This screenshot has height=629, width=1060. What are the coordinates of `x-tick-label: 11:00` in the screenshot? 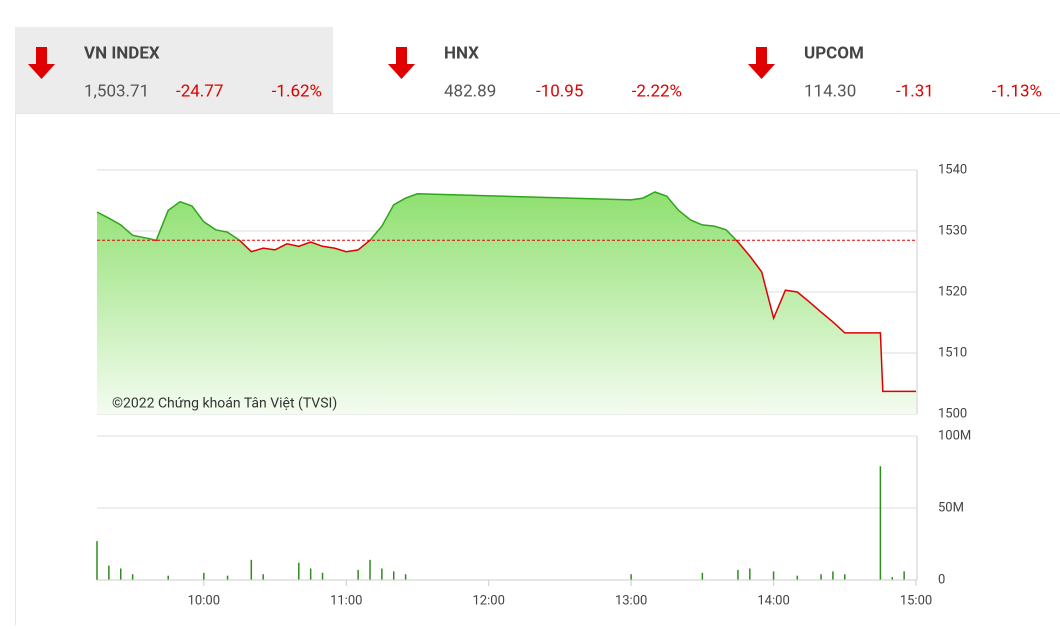 It's located at (346, 600).